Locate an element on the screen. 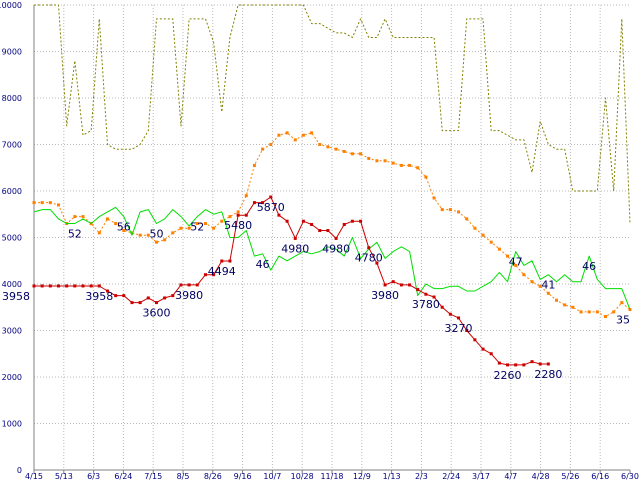 This screenshot has width=640, height=480. data-label: 3270 is located at coordinates (459, 328).